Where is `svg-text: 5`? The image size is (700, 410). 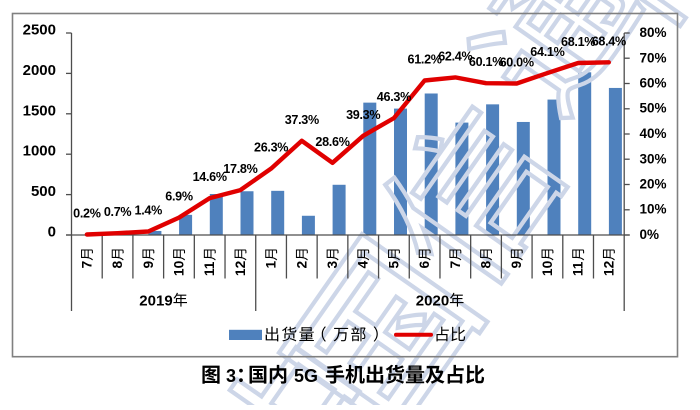
svg-text: 5 is located at coordinates (393, 265).